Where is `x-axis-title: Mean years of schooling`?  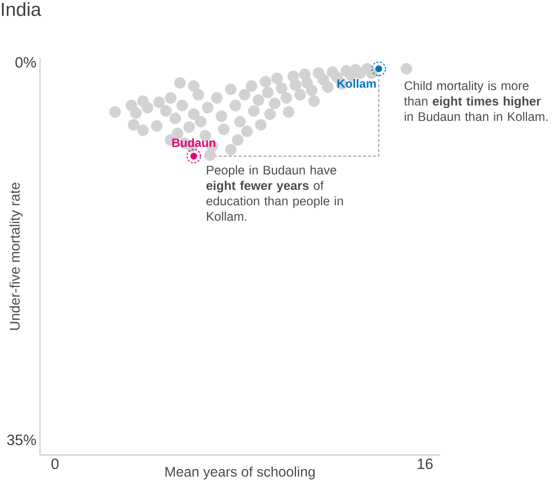 x-axis-title: Mean years of schooling is located at coordinates (240, 473).